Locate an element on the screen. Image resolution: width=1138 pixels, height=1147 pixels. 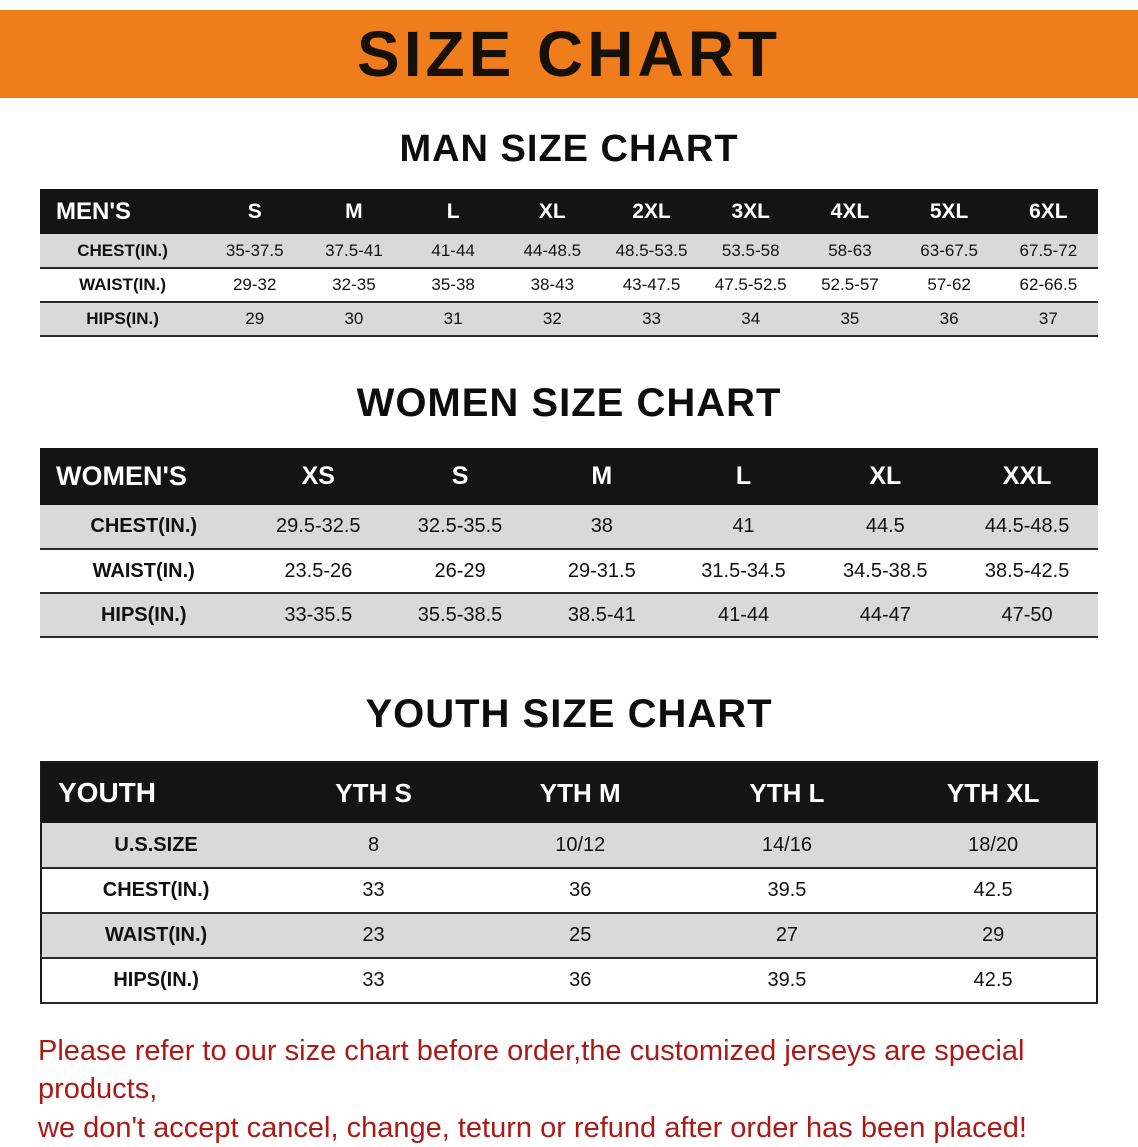
size-value-cell: 35 is located at coordinates (850, 318).